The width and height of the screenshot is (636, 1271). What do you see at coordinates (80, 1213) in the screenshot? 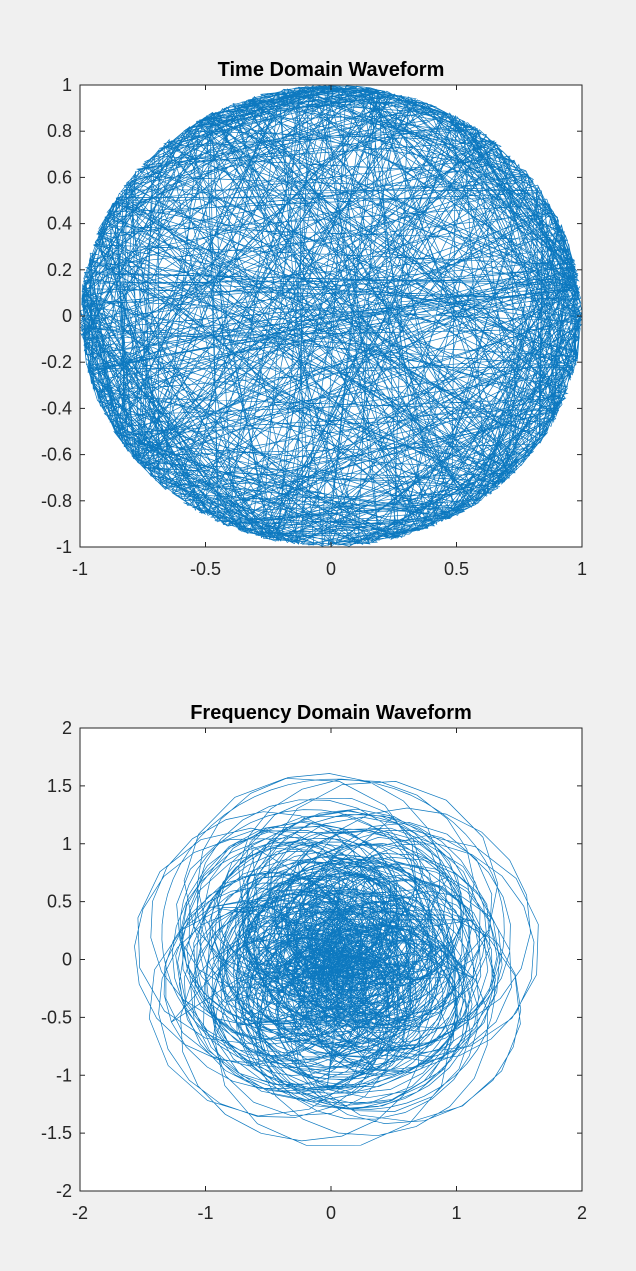
I see `frequency-domain-x-tick-label: -2` at bounding box center [80, 1213].